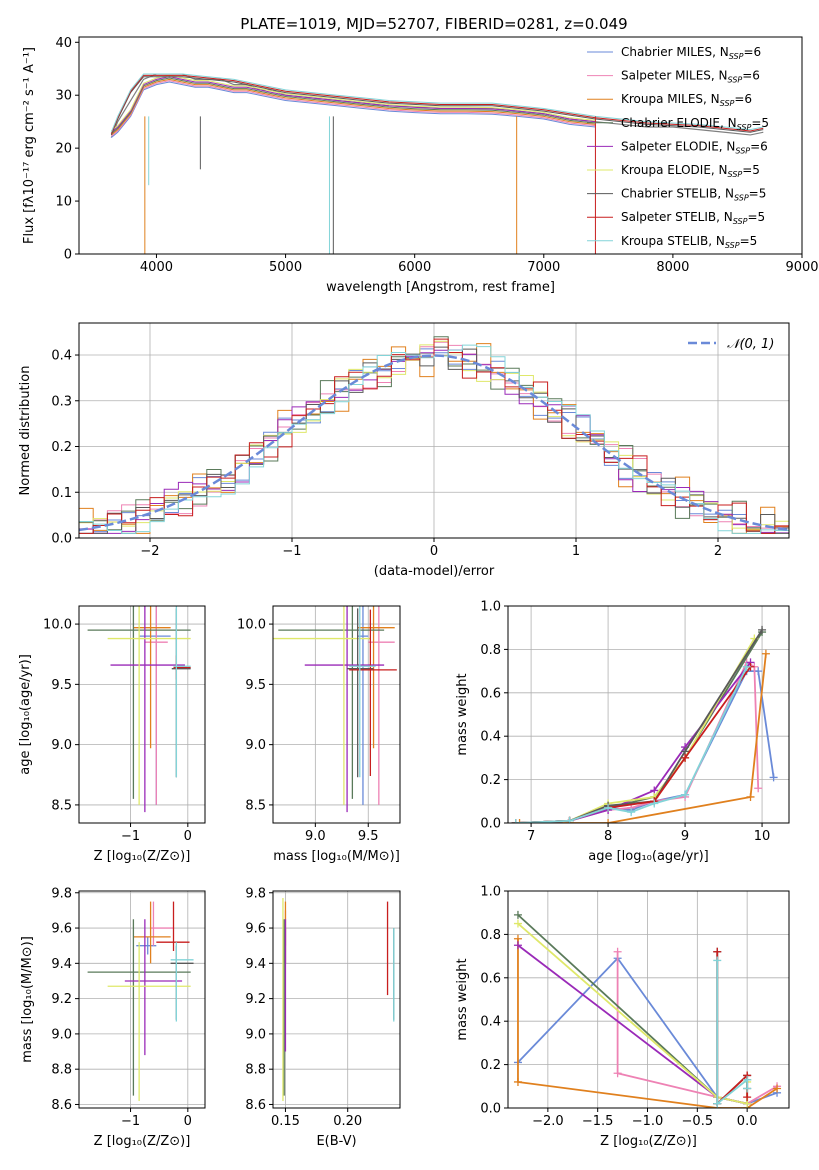 Image resolution: width=819 pixels, height=1170 pixels. Describe the element at coordinates (531, 836) in the screenshot. I see `x-tick-label: 7` at that location.